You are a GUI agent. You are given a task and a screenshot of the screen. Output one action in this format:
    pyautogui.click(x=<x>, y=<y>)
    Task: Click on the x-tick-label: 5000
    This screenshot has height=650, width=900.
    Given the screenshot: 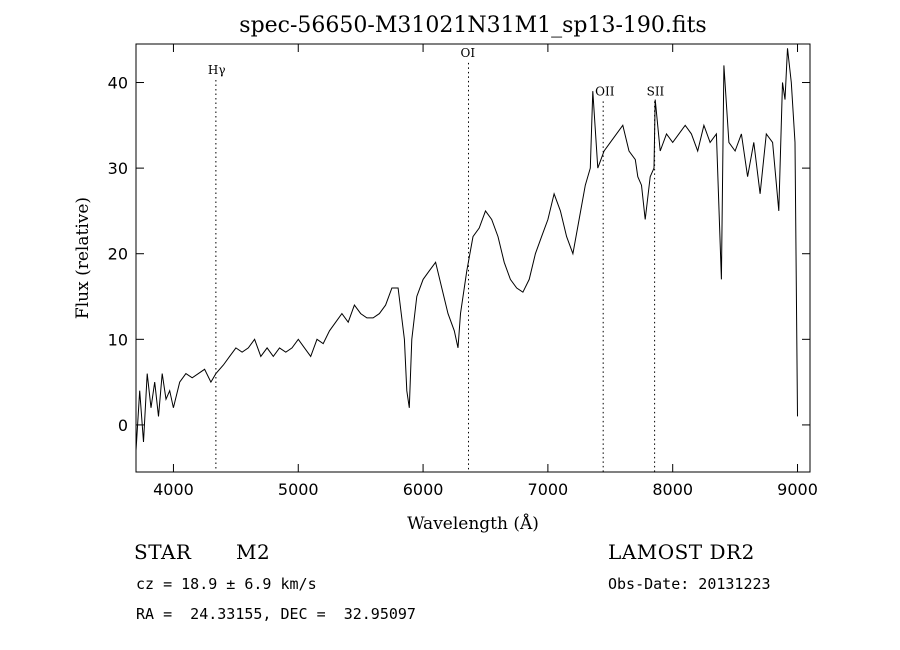 What is the action you would take?
    pyautogui.click(x=298, y=489)
    